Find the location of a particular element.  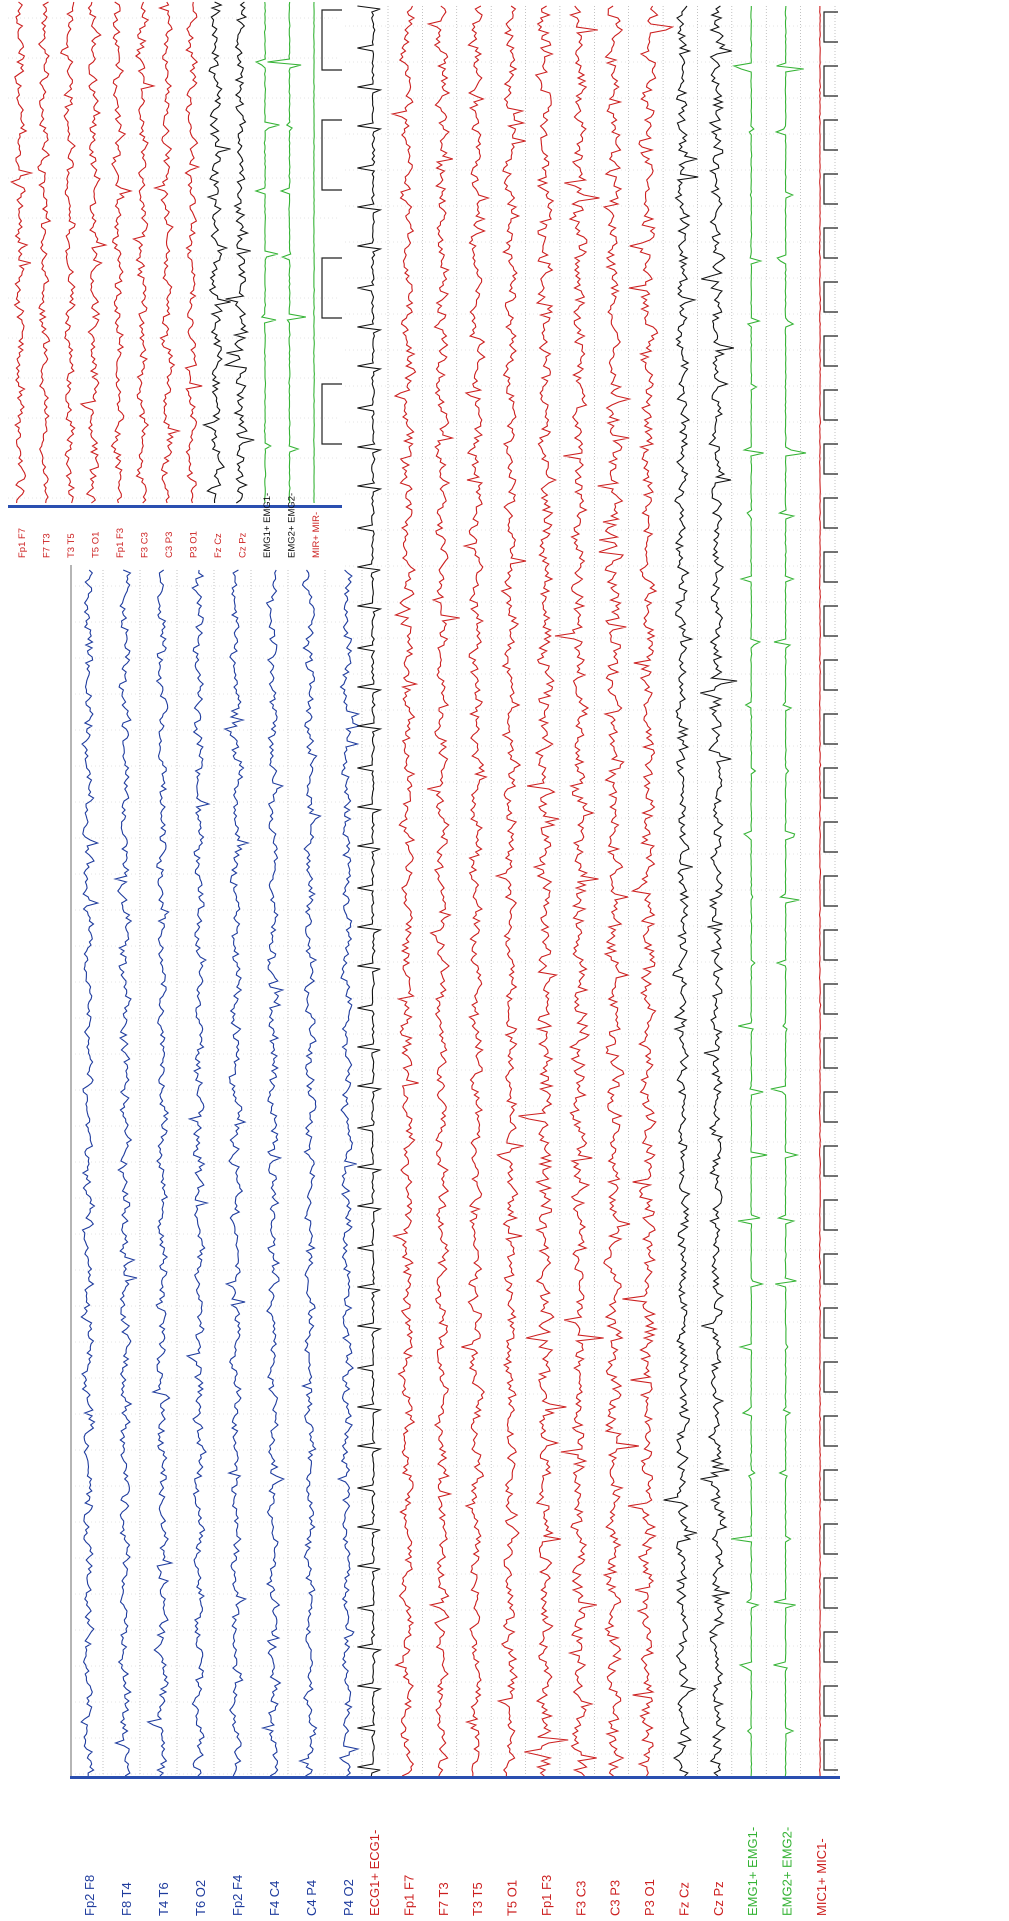

inset-channel-label: F3 C3 is located at coordinates (145, 545).